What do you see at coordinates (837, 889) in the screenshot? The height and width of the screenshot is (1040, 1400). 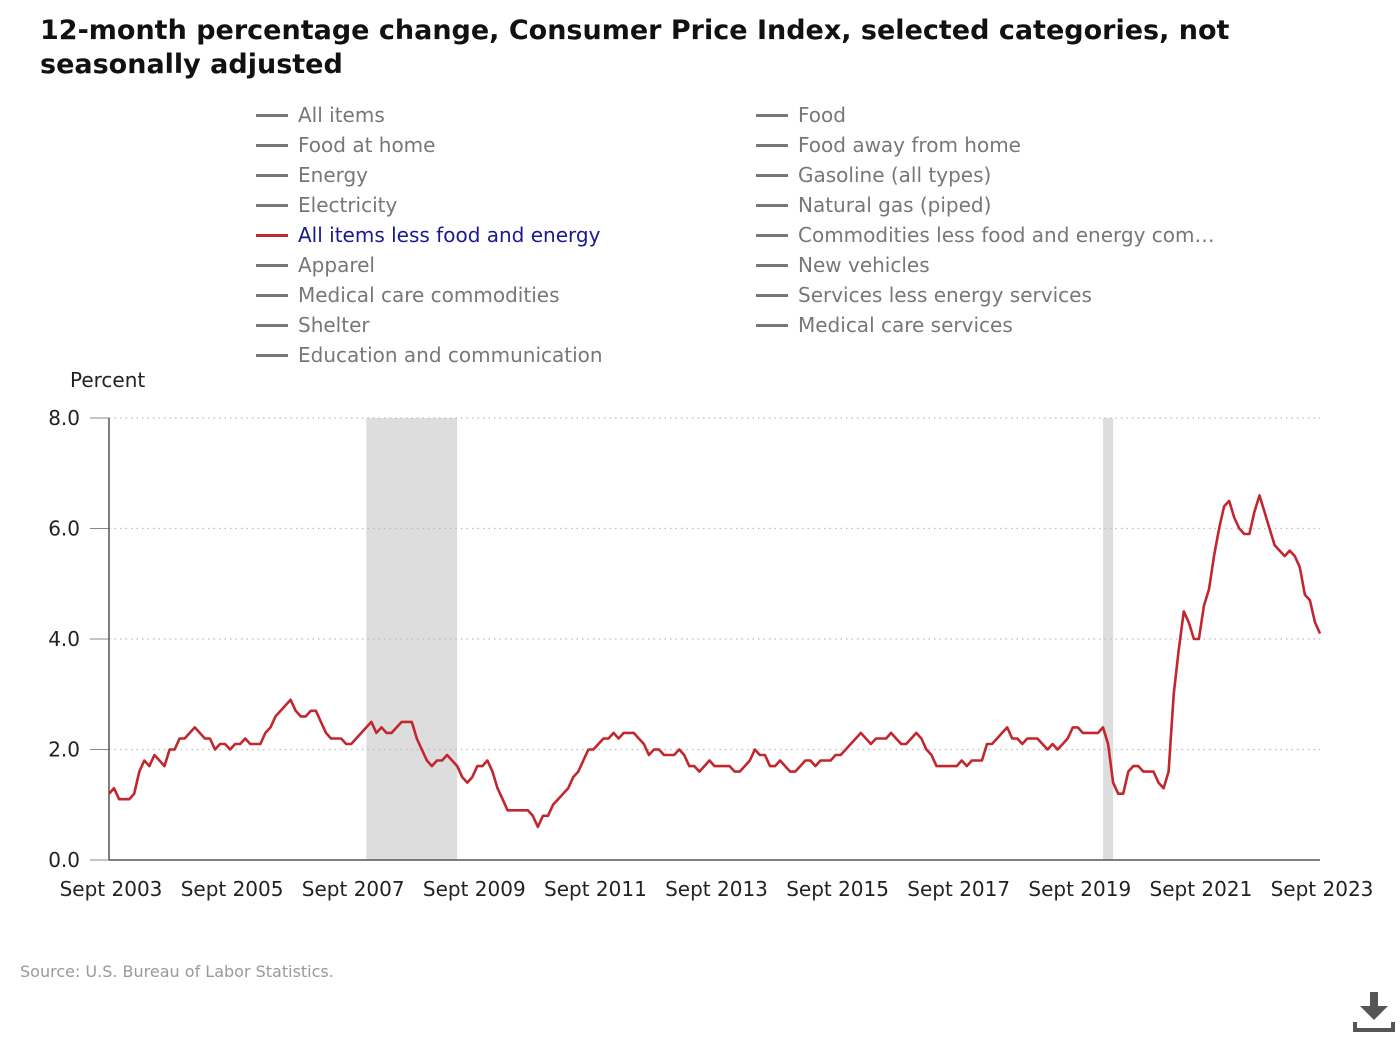 I see `x-tick-label: Sept 2015` at bounding box center [837, 889].